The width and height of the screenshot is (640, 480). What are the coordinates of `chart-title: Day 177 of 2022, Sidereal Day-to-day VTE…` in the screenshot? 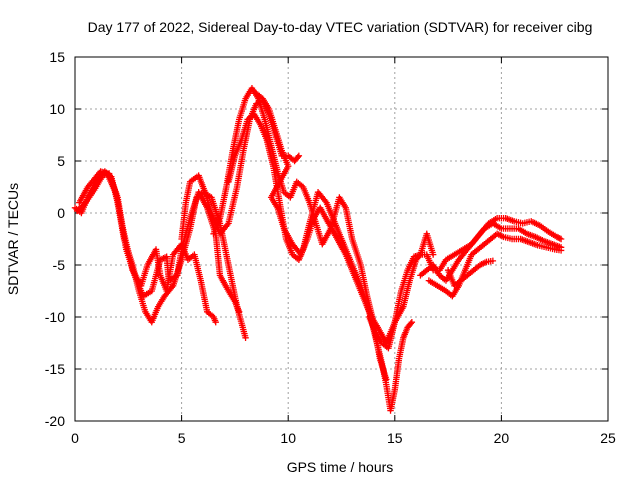 It's located at (340, 27).